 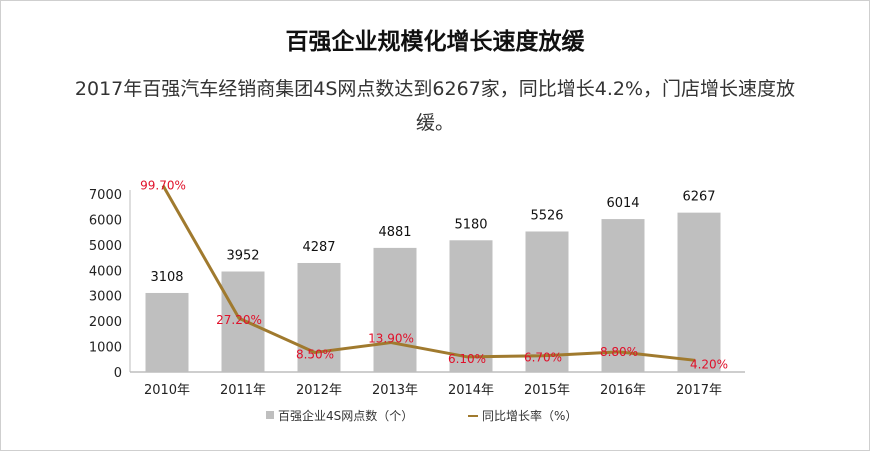 What do you see at coordinates (471, 390) in the screenshot?
I see `x-tick-label: 2014年` at bounding box center [471, 390].